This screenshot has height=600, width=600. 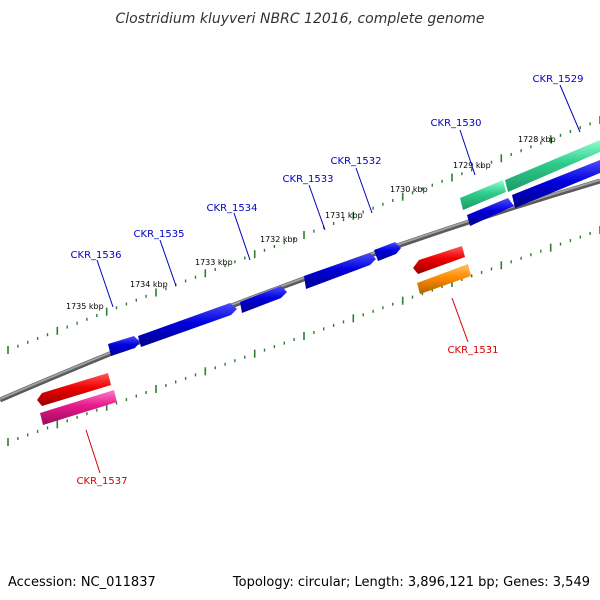 I want to click on scale-label-1735: 1735 kbp, so click(x=85, y=306).